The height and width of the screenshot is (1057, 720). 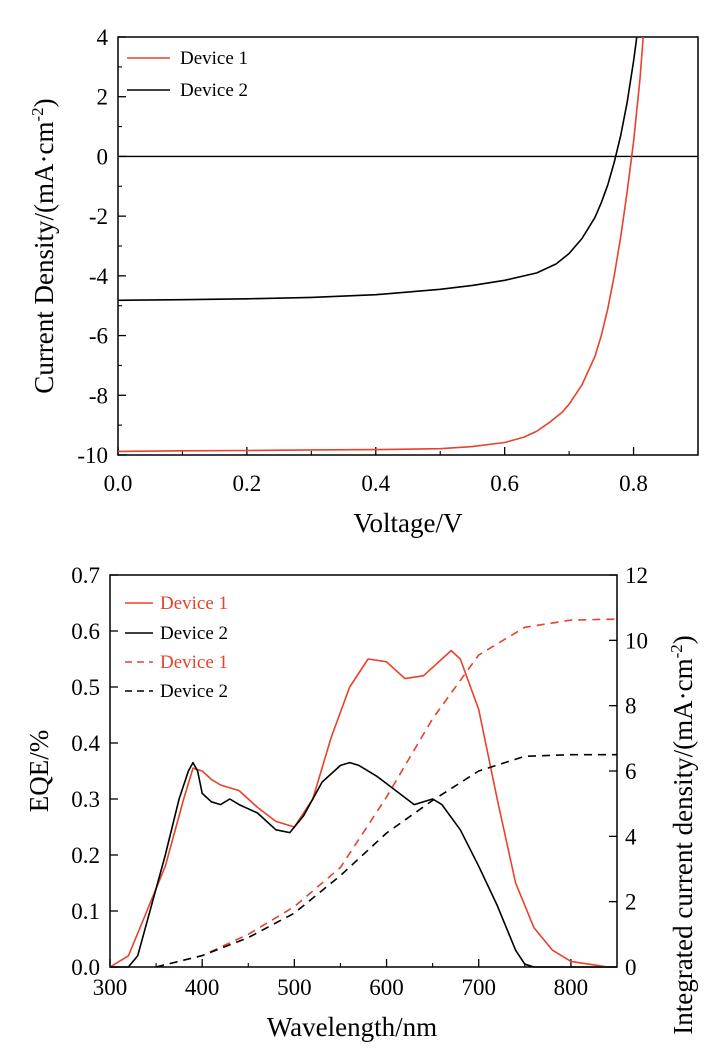 What do you see at coordinates (202, 987) in the screenshot?
I see `eqe-x-tick-label: 400` at bounding box center [202, 987].